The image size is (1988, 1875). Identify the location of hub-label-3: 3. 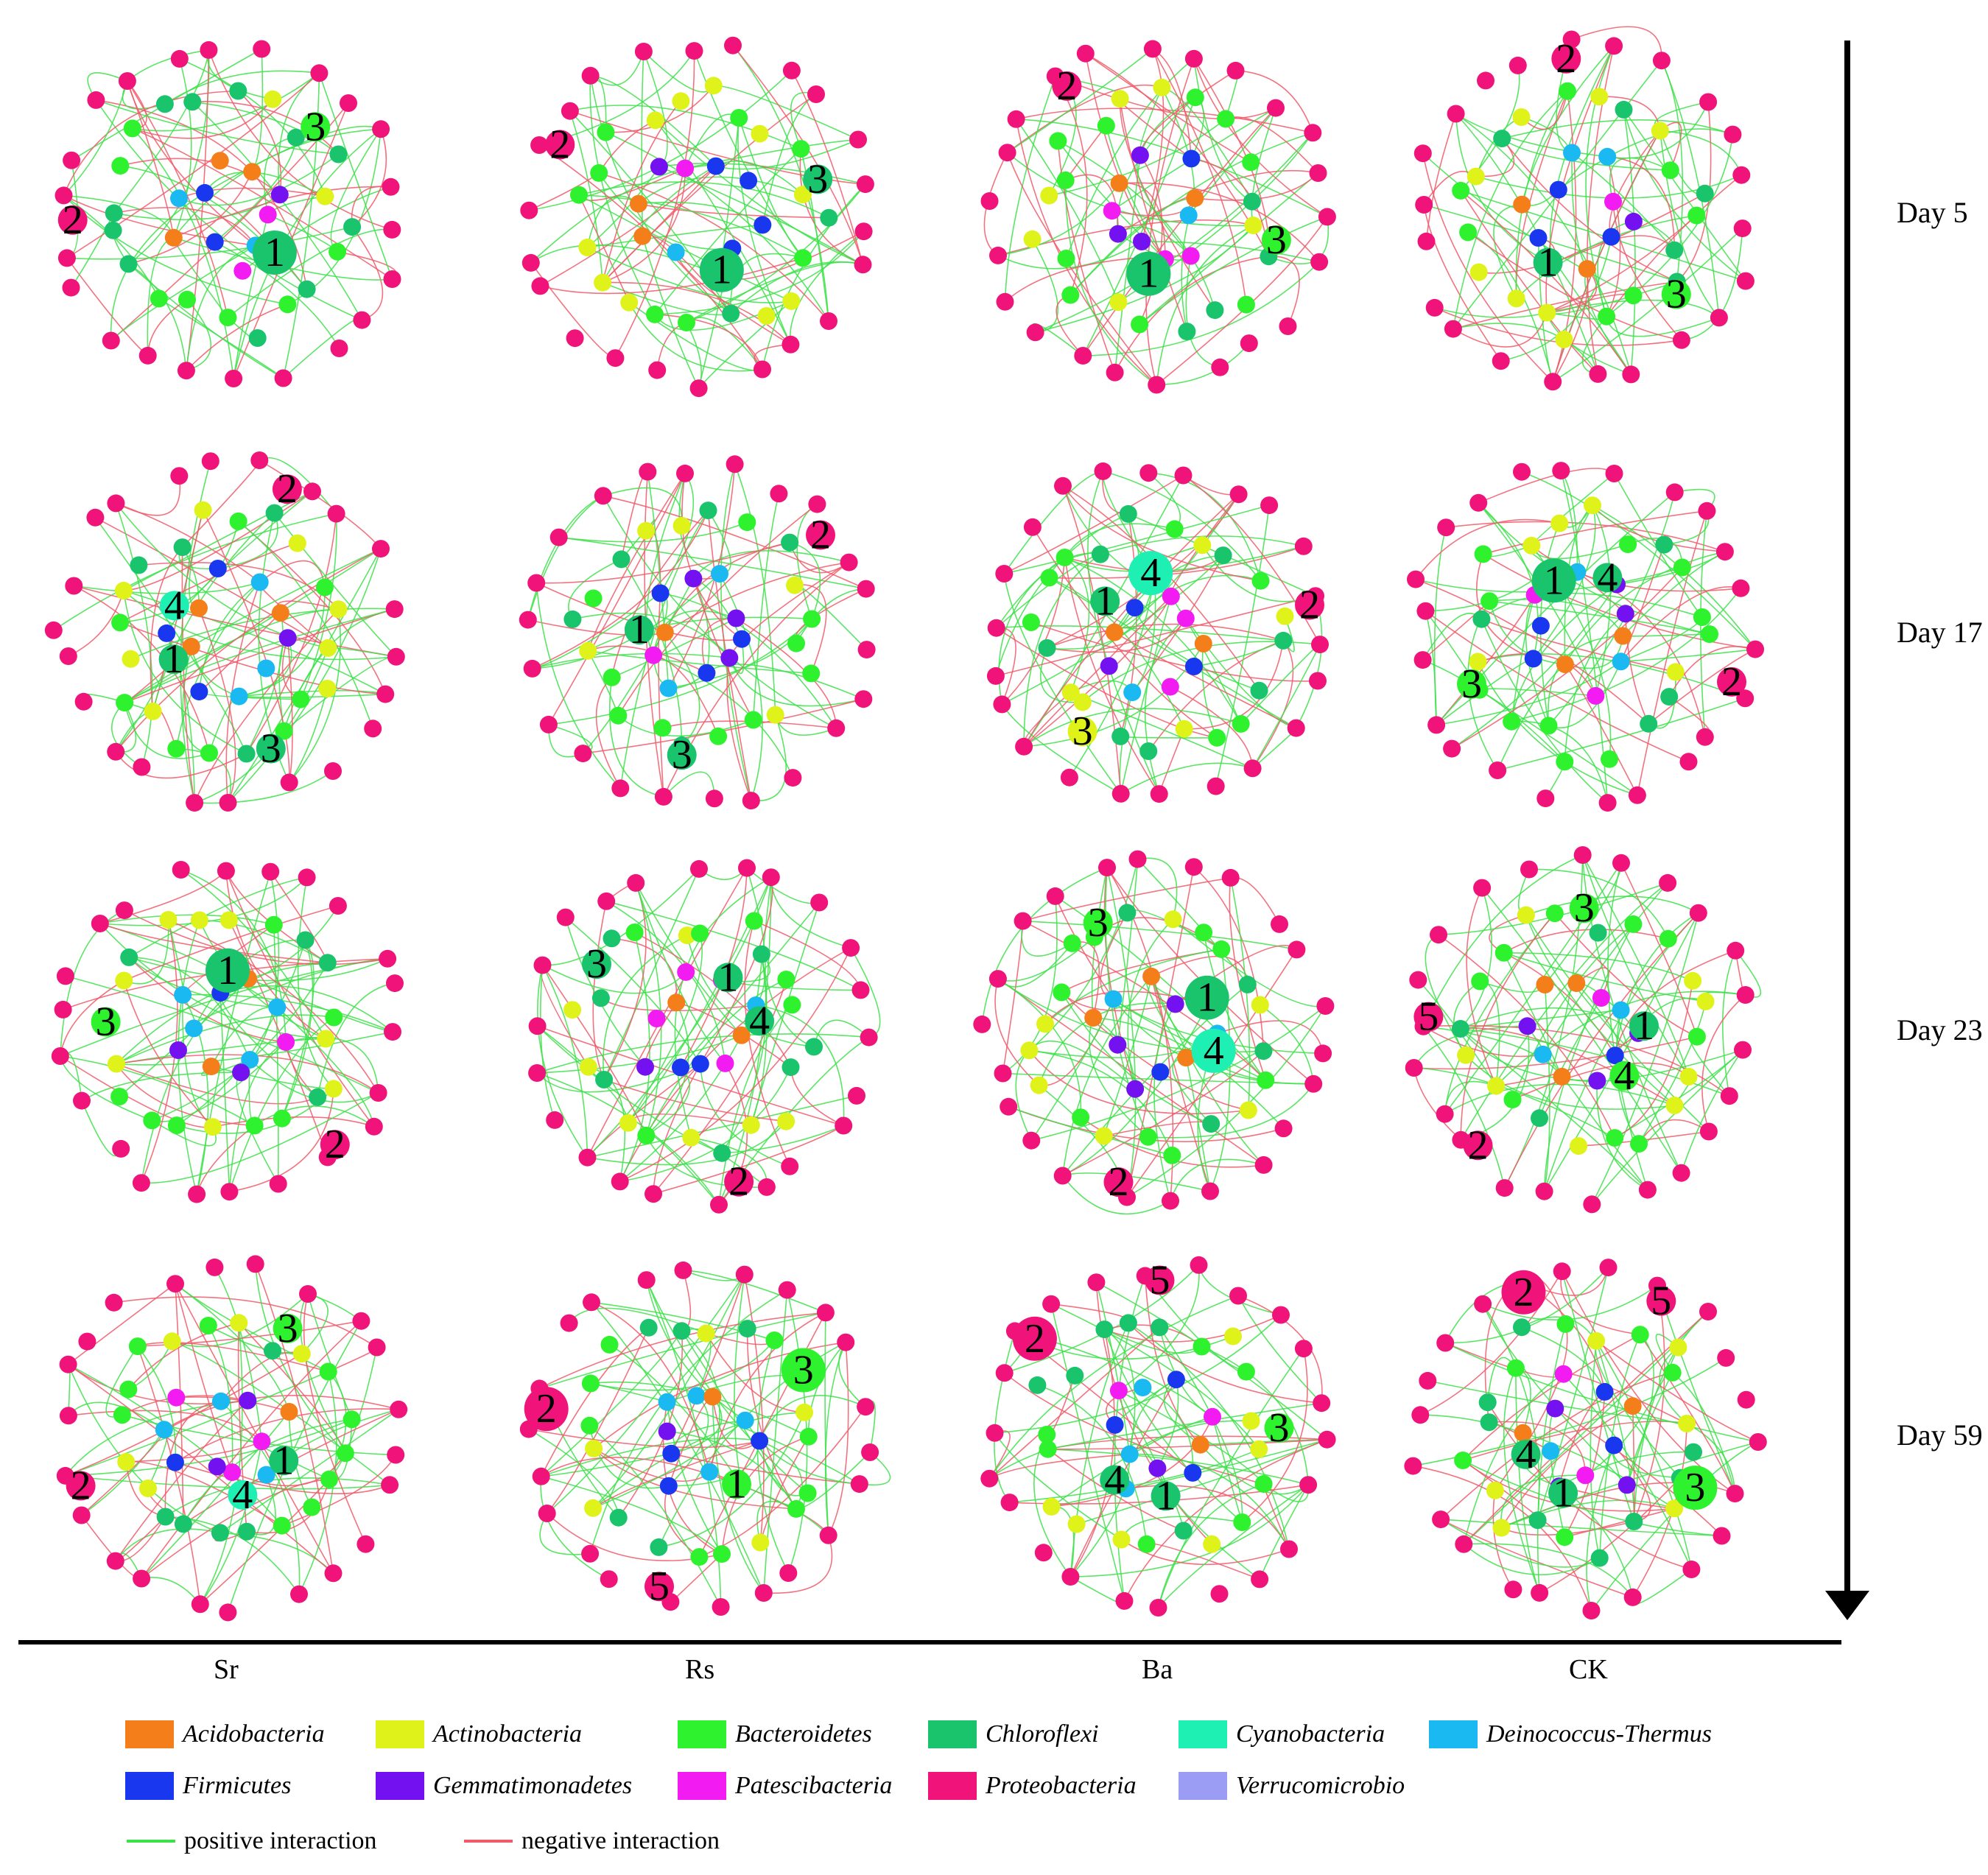
(106, 1022).